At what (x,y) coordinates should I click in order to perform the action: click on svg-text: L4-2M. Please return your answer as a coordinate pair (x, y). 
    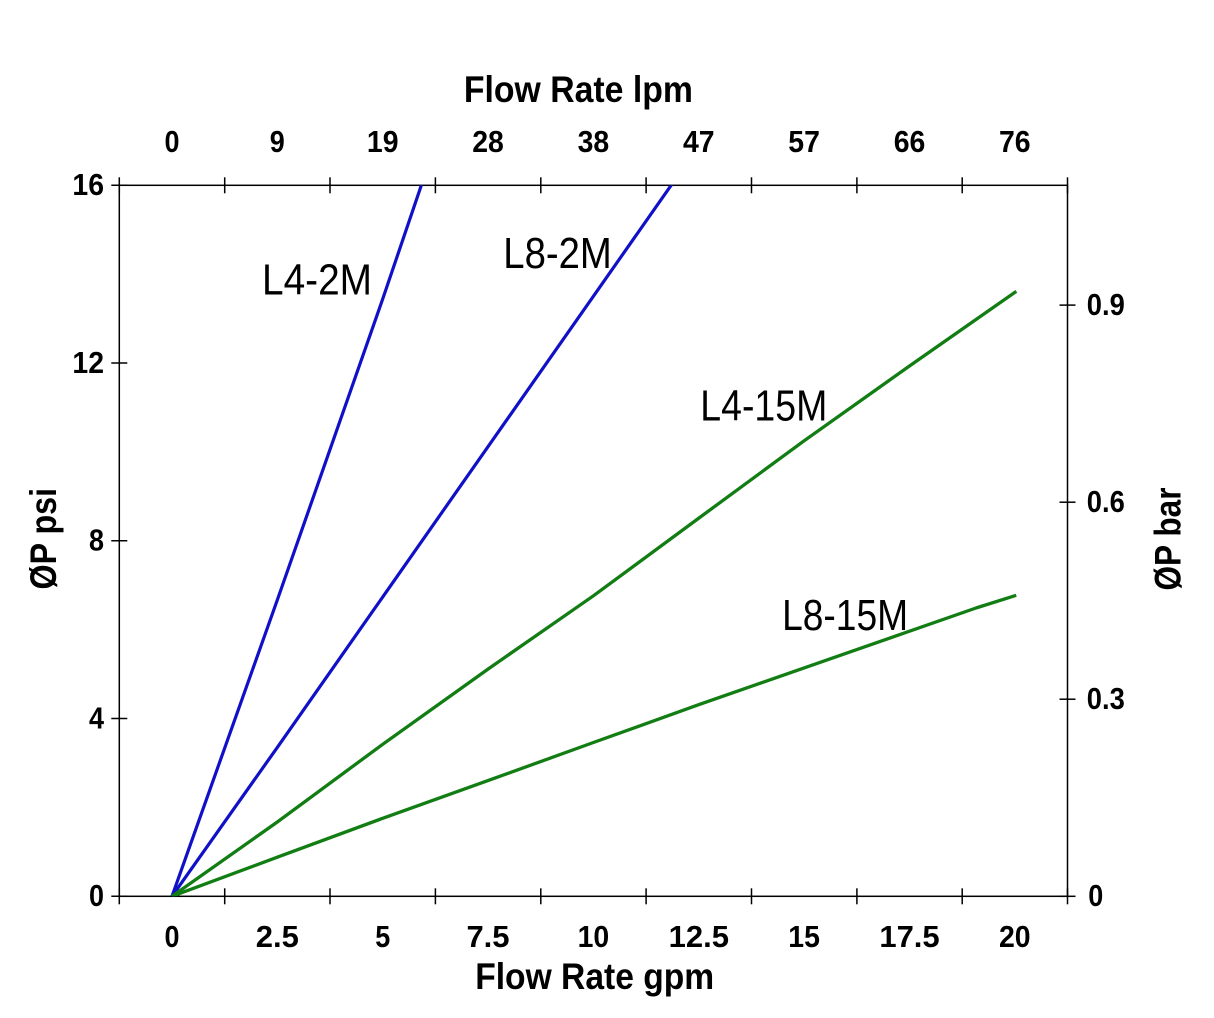
    Looking at the image, I should click on (317, 279).